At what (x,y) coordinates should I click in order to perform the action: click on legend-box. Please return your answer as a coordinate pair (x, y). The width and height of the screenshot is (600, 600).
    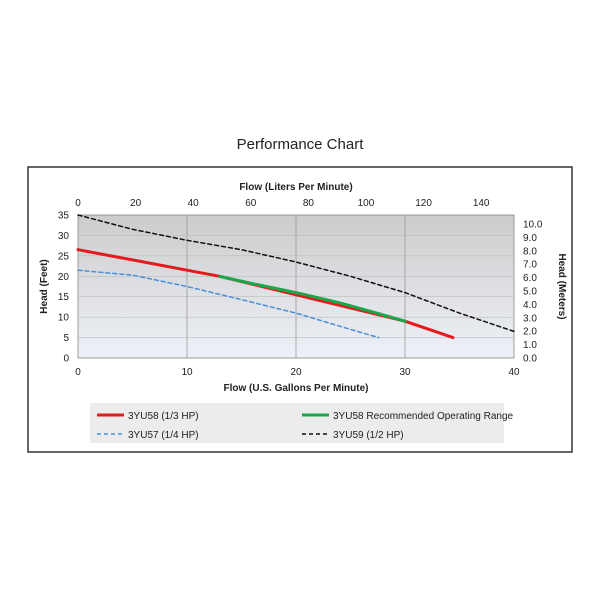
    Looking at the image, I should click on (297, 423).